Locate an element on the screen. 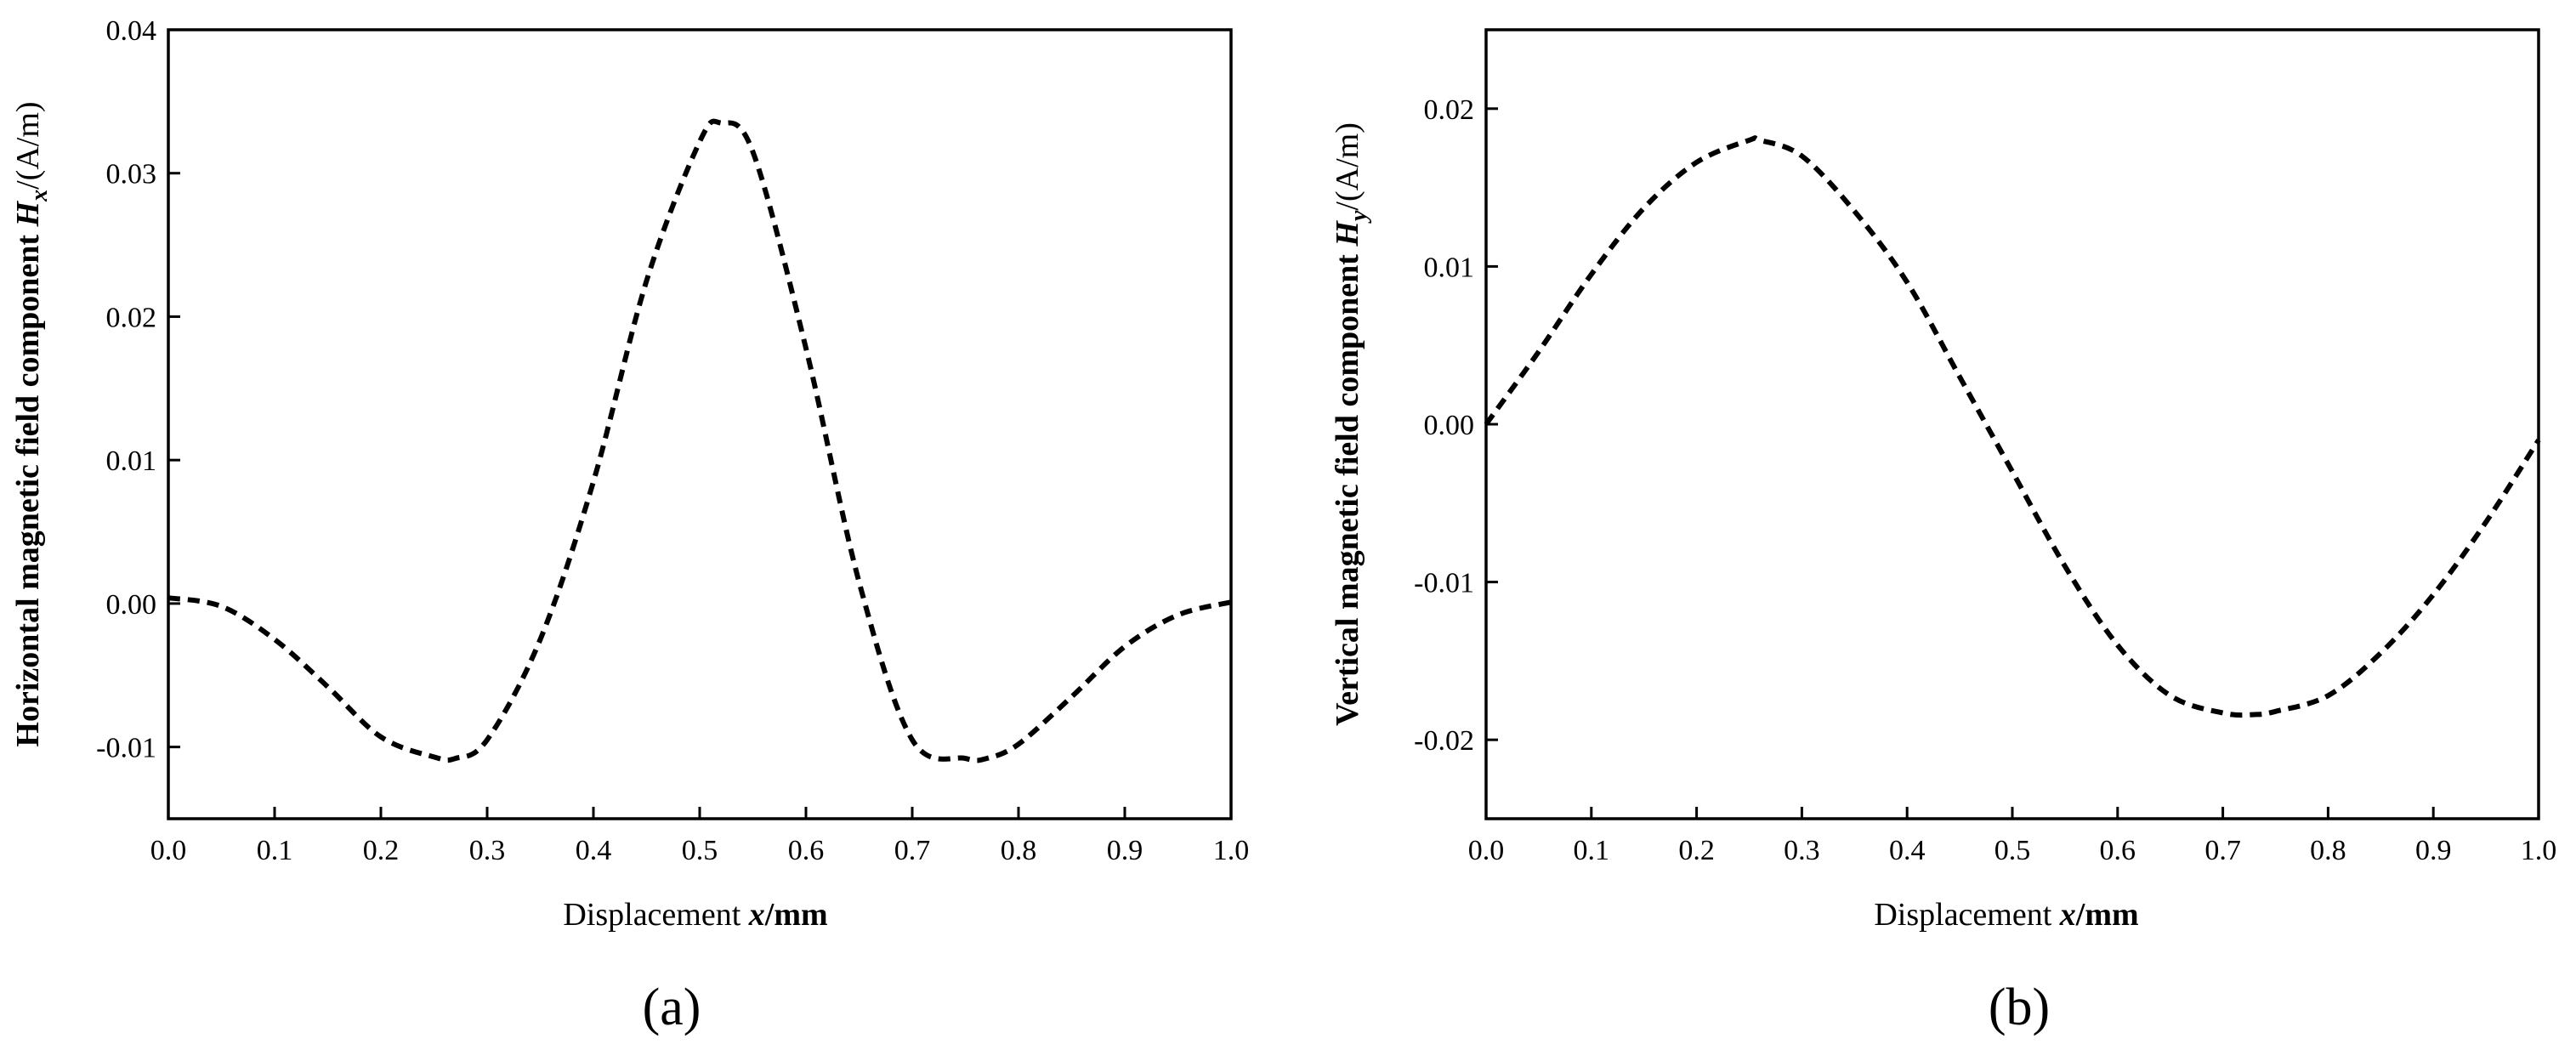  panel-b-x-tick-label: 0.5 is located at coordinates (2013, 850).